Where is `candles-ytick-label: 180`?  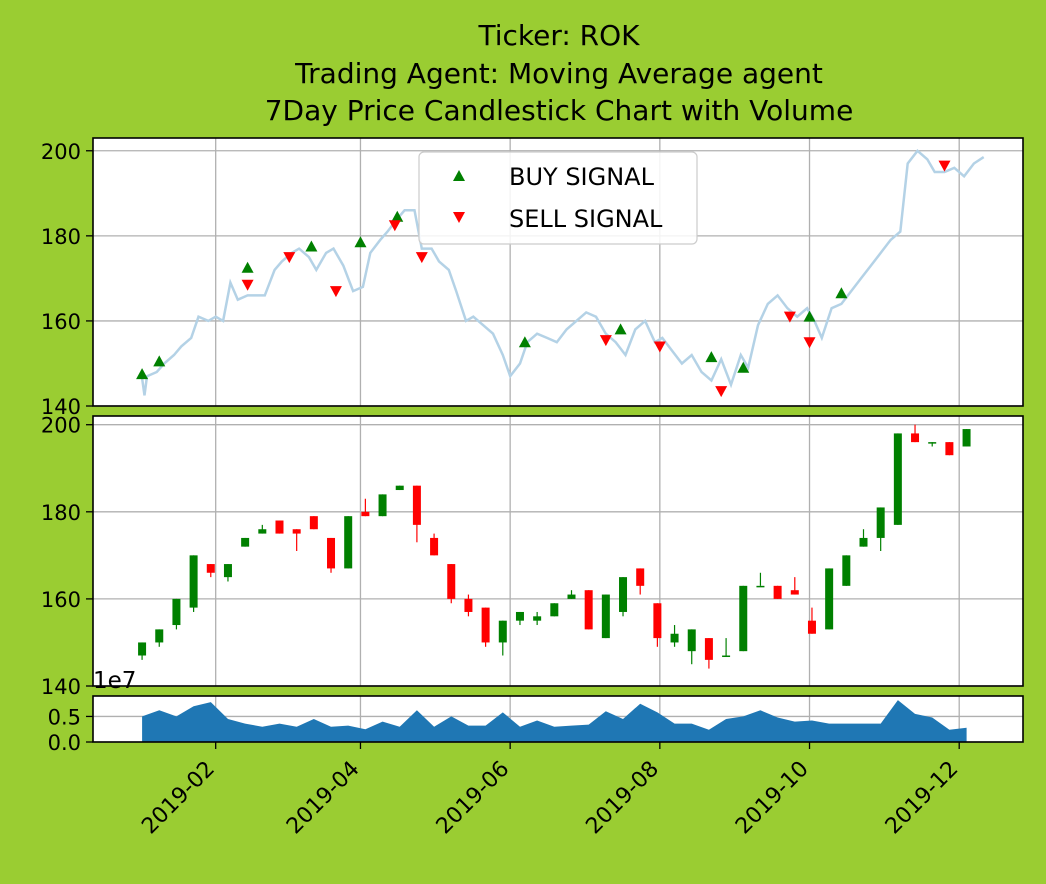
candles-ytick-label: 180 is located at coordinates (61, 513).